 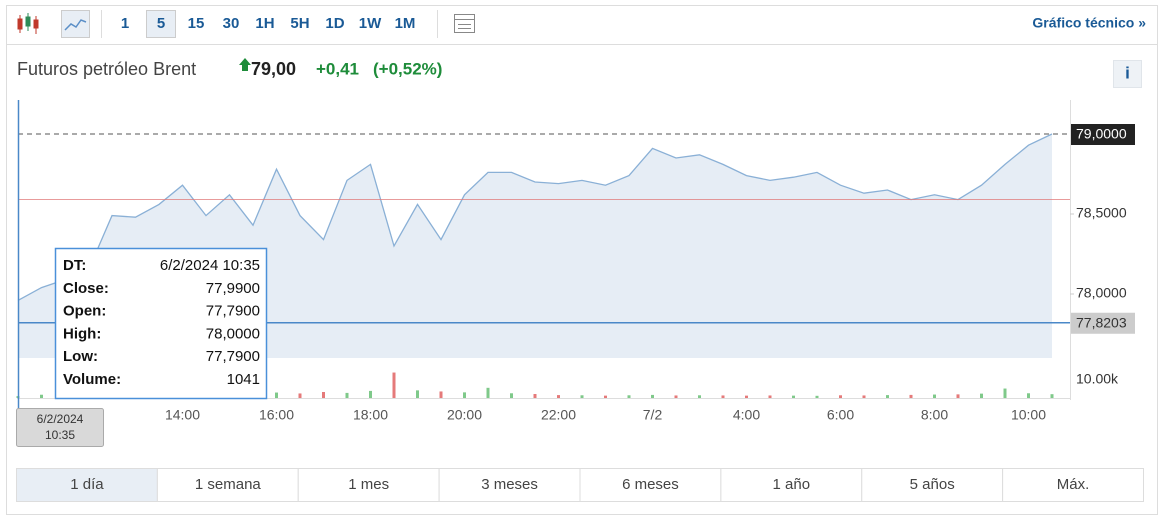 I want to click on x-tick-label: 7/2, so click(x=653, y=415).